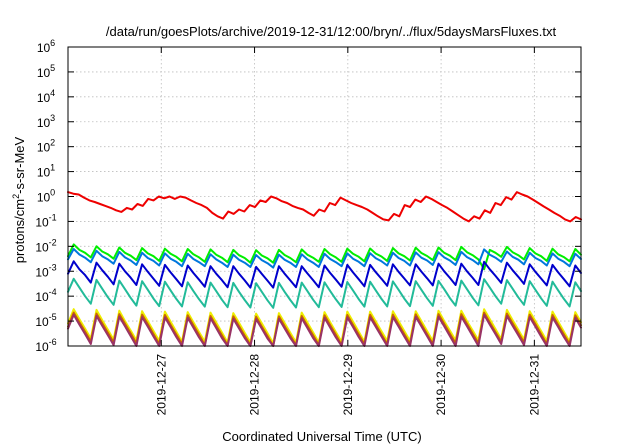 Image resolution: width=640 pixels, height=448 pixels. What do you see at coordinates (46, 121) in the screenshot?
I see `y-tick-label: 10³` at bounding box center [46, 121].